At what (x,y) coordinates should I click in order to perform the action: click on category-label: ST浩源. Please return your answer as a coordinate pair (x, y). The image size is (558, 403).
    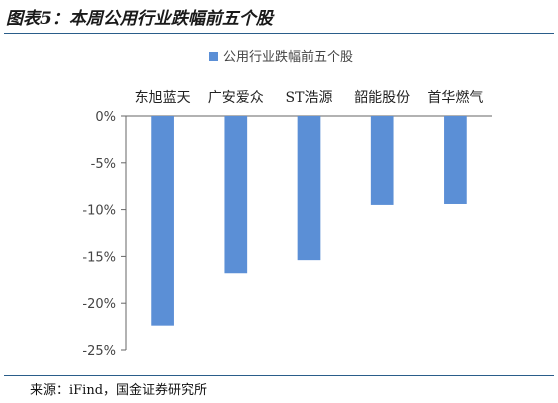
    Looking at the image, I should click on (309, 98).